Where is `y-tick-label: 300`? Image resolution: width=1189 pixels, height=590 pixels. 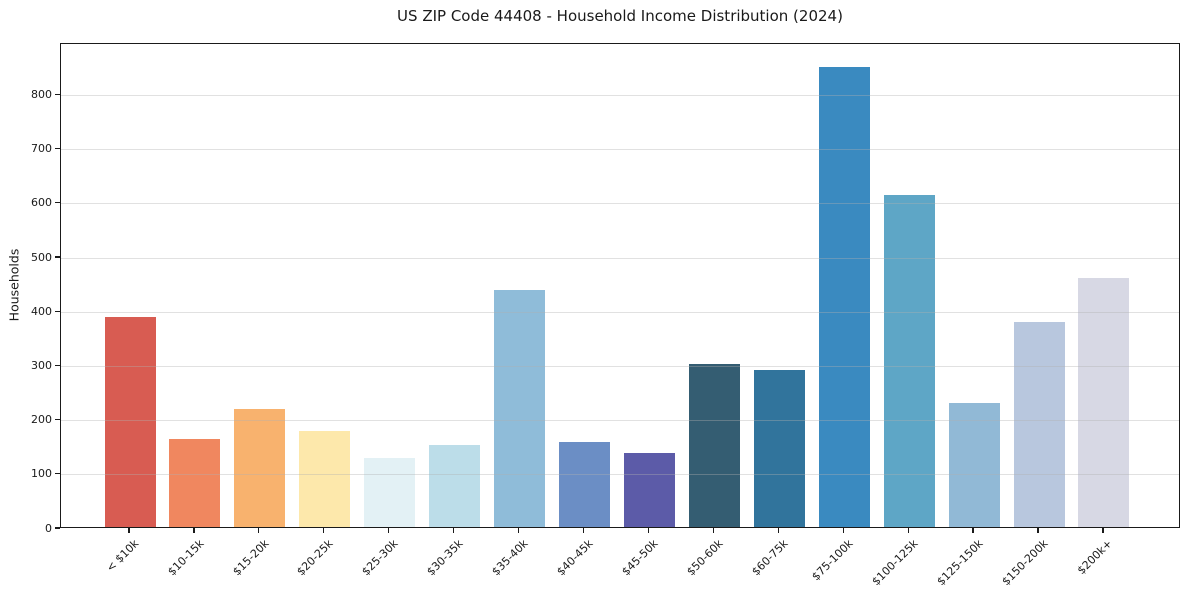 y-tick-label: 300 is located at coordinates (41, 365).